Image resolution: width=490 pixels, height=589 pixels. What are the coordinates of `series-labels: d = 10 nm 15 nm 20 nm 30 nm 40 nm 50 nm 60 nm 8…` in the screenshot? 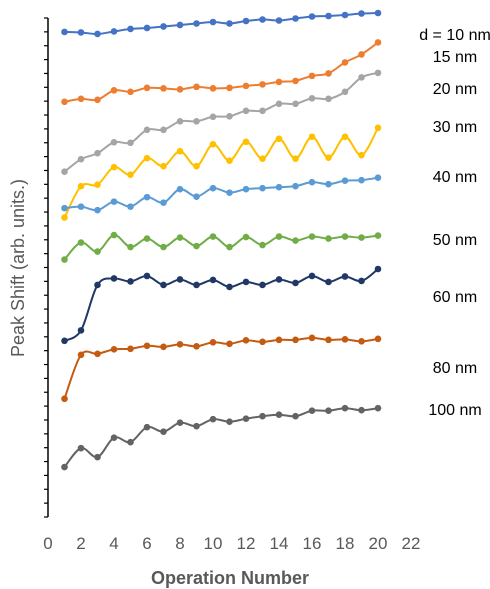 It's located at (454, 223).